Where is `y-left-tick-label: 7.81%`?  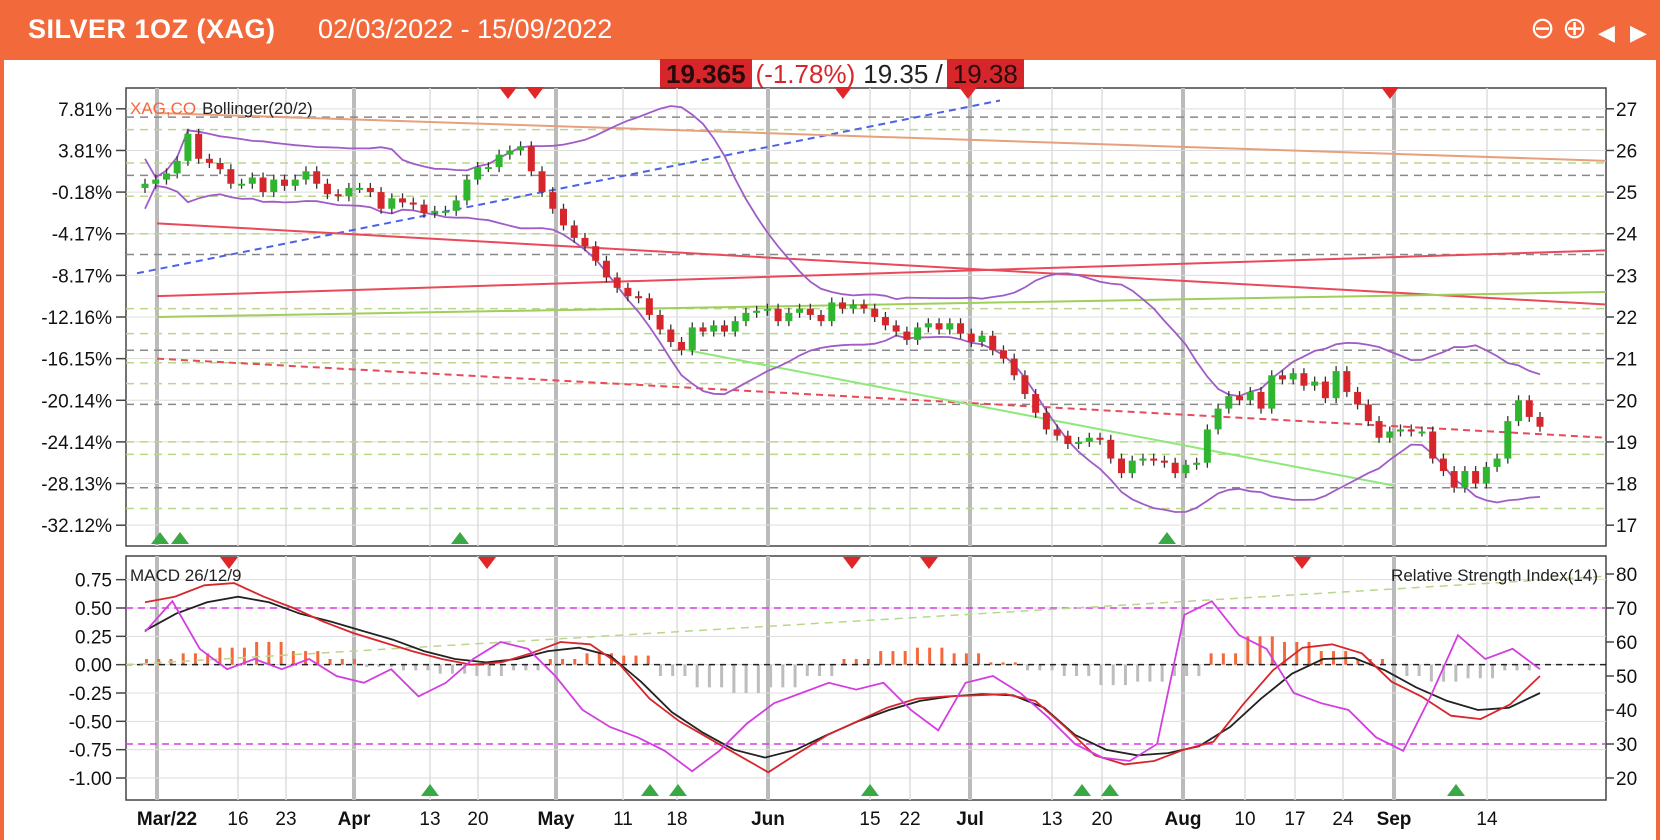 y-left-tick-label: 7.81% is located at coordinates (85, 110).